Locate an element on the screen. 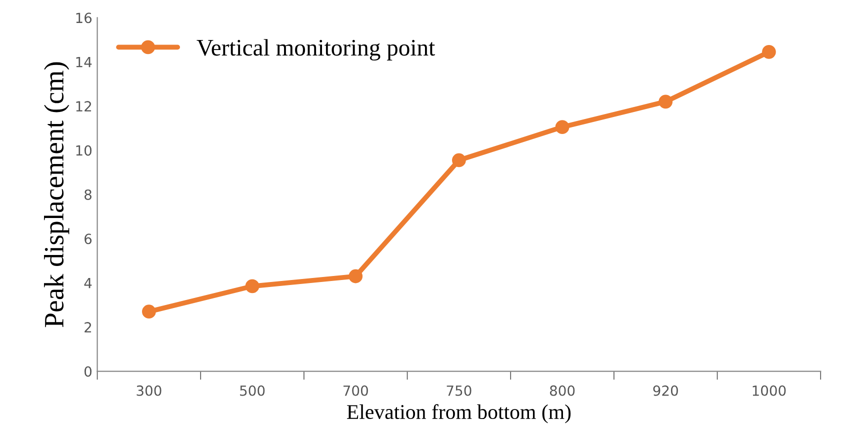 This screenshot has width=846, height=442. x-tick-label: 750 is located at coordinates (459, 390).